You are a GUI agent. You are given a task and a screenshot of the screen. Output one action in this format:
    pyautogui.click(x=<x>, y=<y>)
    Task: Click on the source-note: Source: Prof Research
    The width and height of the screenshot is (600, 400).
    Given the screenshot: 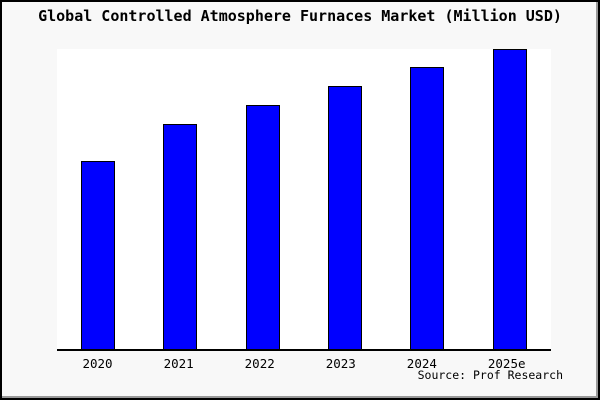 What is the action you would take?
    pyautogui.click(x=490, y=375)
    